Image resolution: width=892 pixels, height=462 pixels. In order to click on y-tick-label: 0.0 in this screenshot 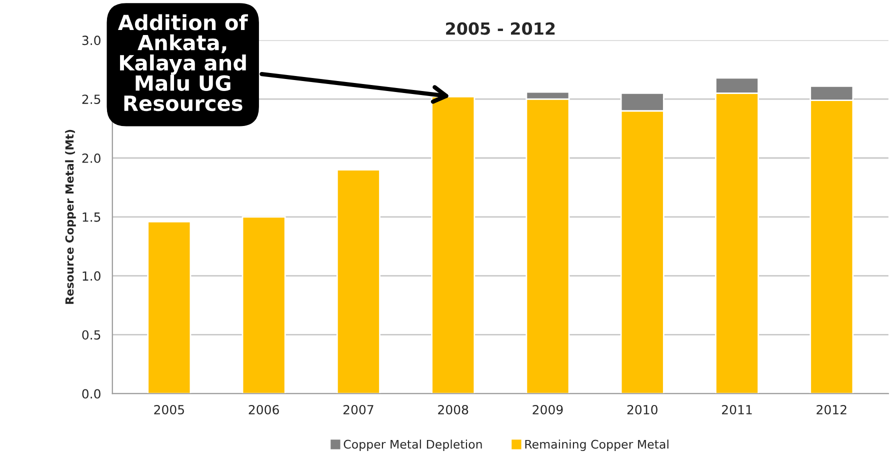, I will do `click(91, 394)`.